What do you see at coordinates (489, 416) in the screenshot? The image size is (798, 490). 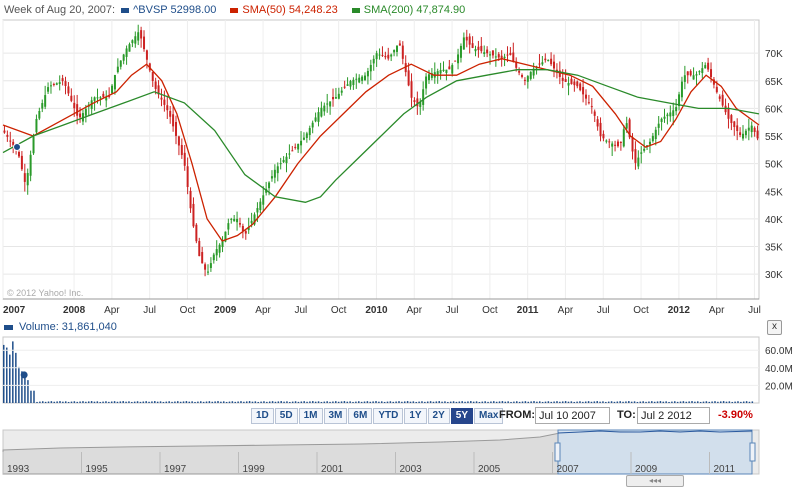 I see `range-button-max: Max` at bounding box center [489, 416].